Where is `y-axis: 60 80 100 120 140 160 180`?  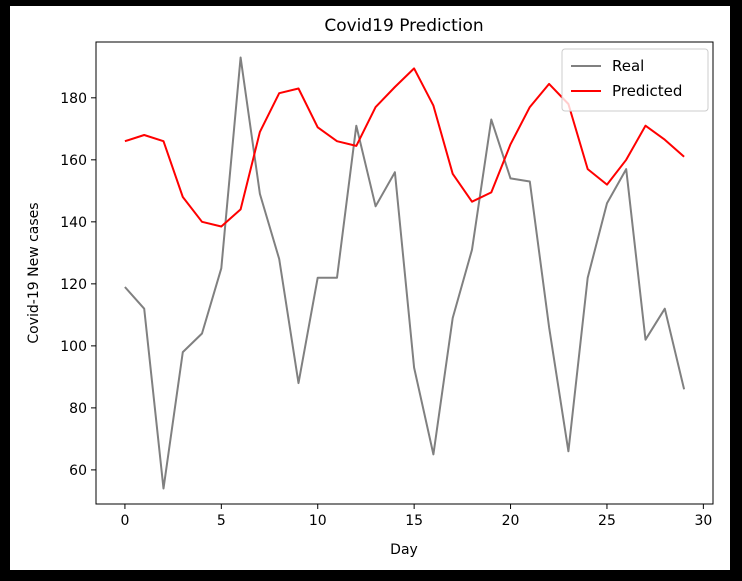
y-axis: 60 80 100 120 140 160 180 is located at coordinates (78, 285).